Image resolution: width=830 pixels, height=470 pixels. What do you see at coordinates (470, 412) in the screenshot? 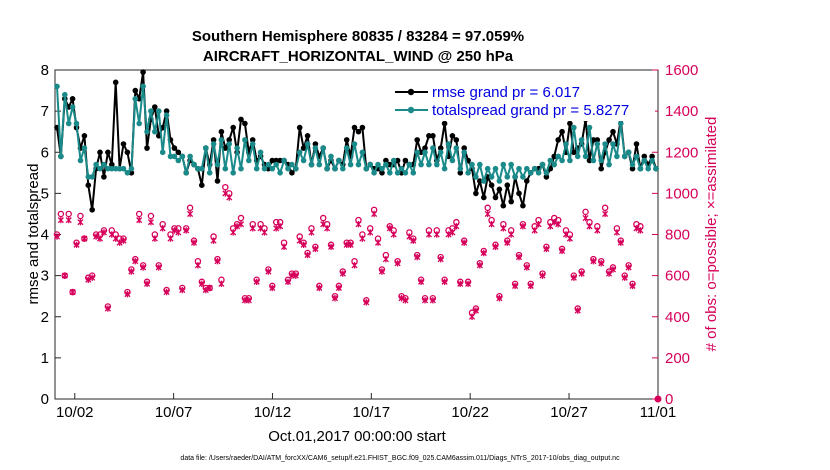
I see `x-tick-label: 10/22` at bounding box center [470, 412].